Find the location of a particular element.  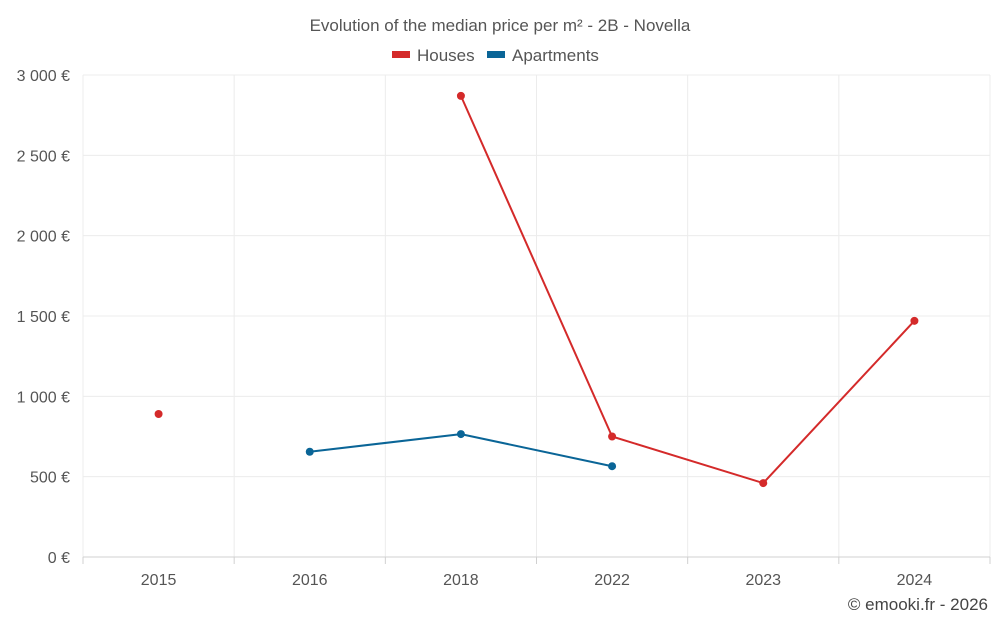

legend: Houses Apartments is located at coordinates (495, 55).